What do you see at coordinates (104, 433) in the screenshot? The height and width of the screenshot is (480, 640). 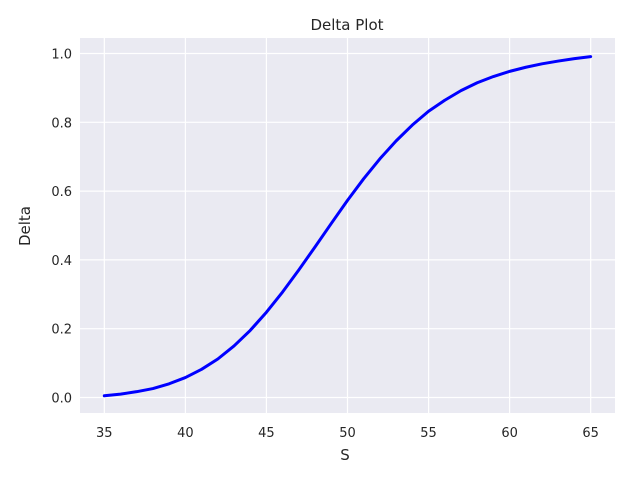 I see `x-tick-label: 35` at bounding box center [104, 433].